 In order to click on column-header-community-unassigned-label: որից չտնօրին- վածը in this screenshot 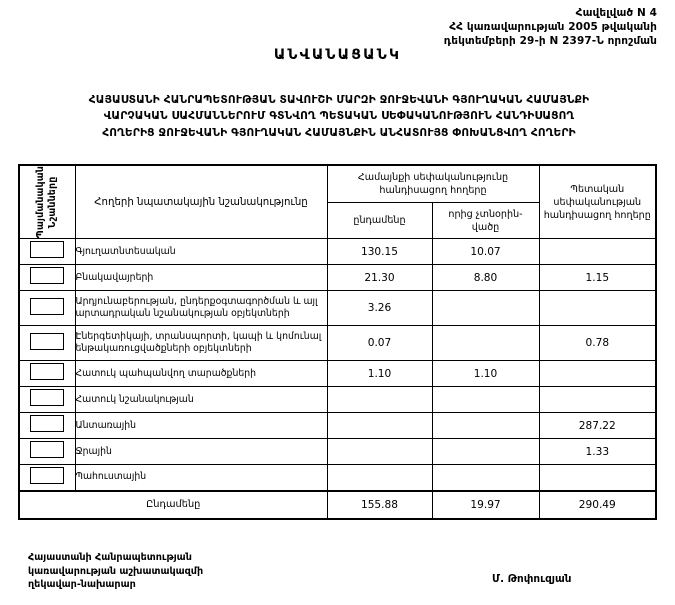, I will do `click(485, 220)`.